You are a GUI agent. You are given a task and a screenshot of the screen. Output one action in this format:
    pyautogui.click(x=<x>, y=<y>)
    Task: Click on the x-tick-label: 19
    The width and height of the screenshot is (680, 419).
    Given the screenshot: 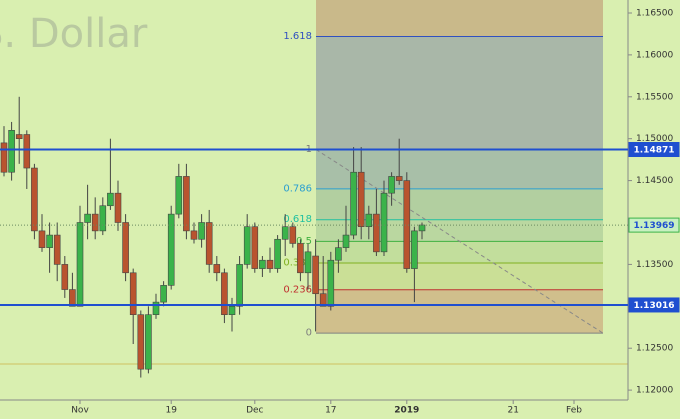 What is the action you would take?
    pyautogui.click(x=171, y=411)
    